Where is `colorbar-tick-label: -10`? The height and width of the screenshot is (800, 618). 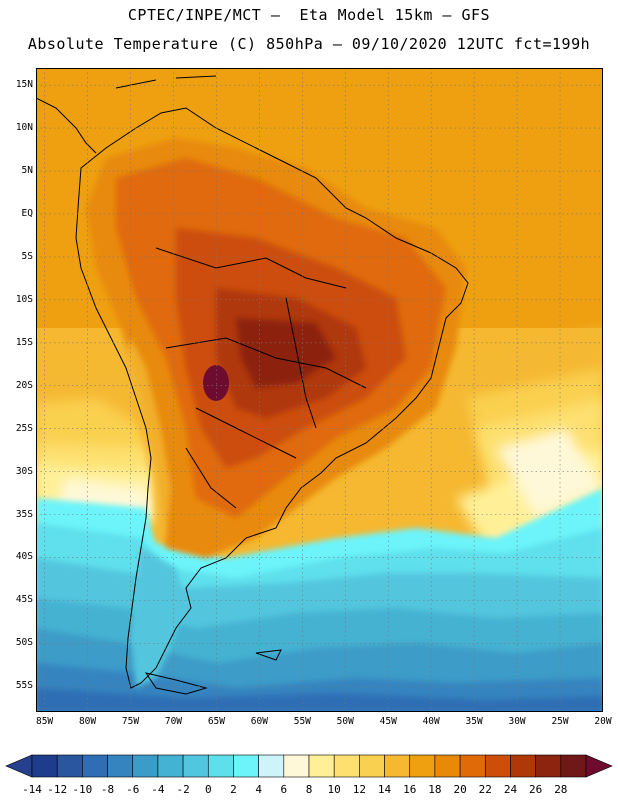
colorbar-tick-label: -10 is located at coordinates (82, 789).